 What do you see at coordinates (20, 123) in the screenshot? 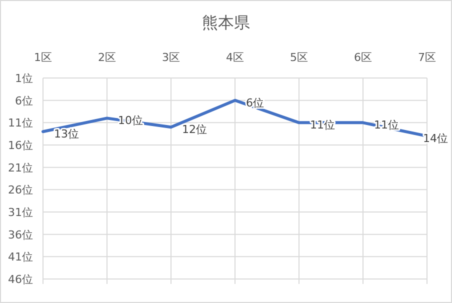
I see `ytick: 11位` at bounding box center [20, 123].